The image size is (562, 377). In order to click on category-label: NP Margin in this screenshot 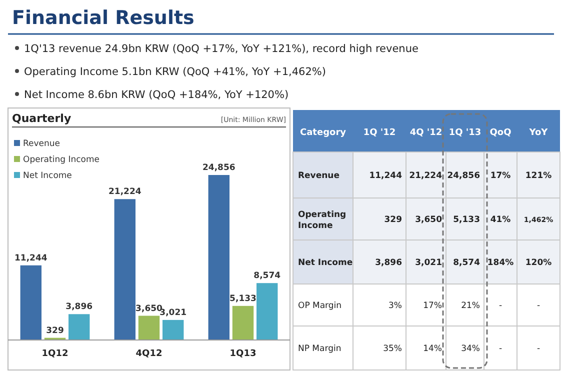, I will do `click(320, 349)`.